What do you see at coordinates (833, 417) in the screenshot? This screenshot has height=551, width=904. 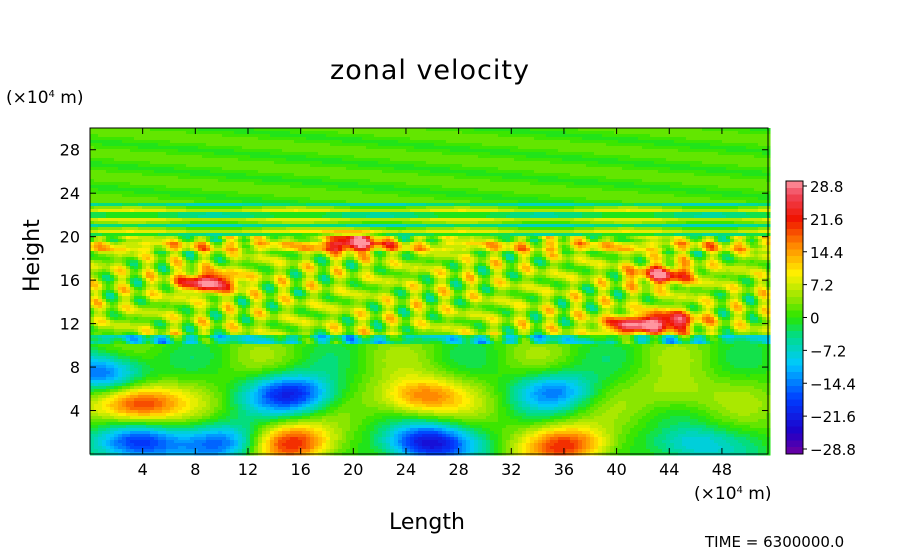 I see `colorbar-label: −21.6` at bounding box center [833, 417].